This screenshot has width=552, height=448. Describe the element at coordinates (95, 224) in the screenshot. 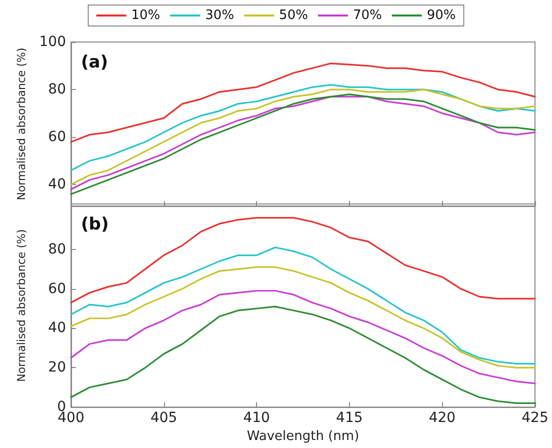

I see `annotation: (b)` at that location.